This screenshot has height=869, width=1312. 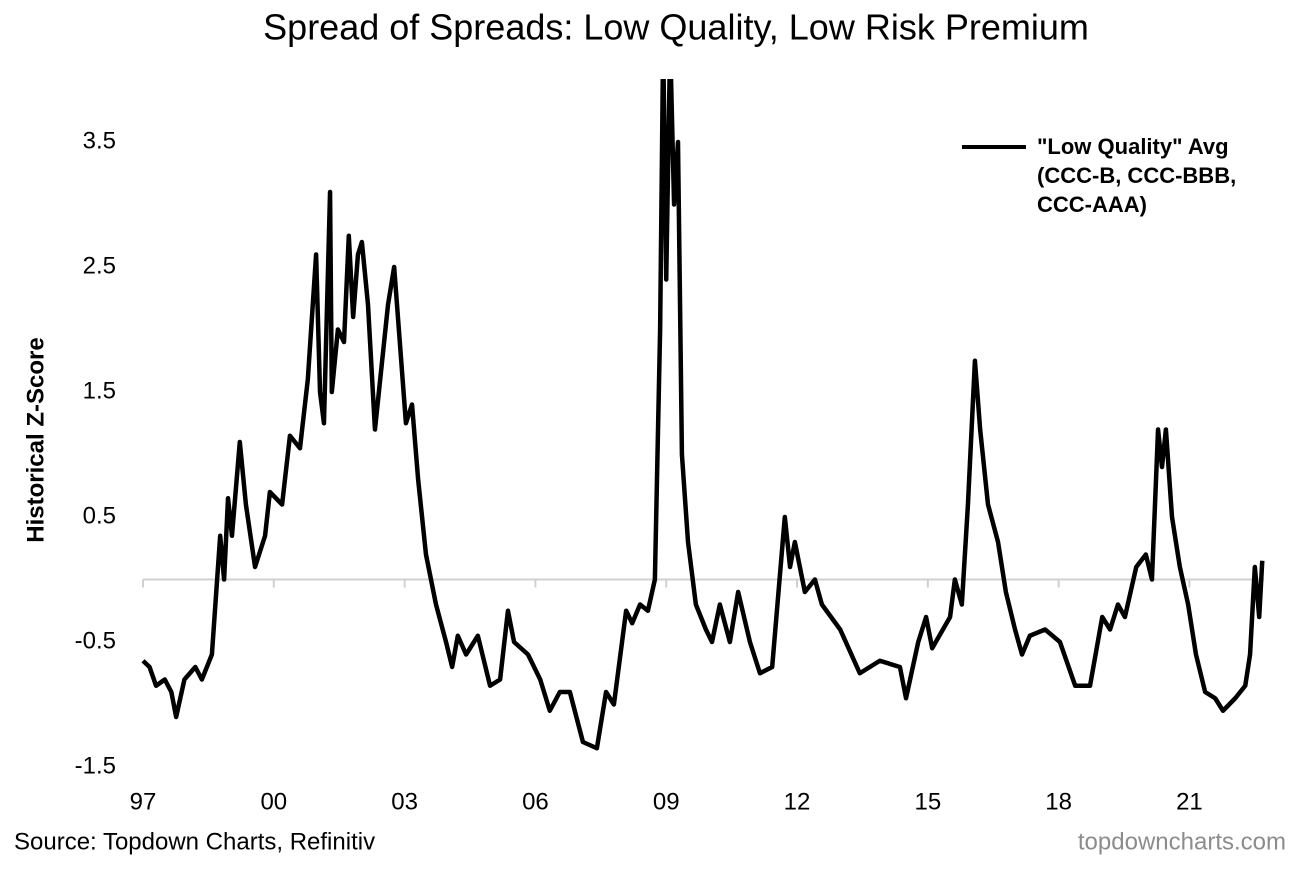 What do you see at coordinates (404, 801) in the screenshot?
I see `x-tick-label: 03` at bounding box center [404, 801].